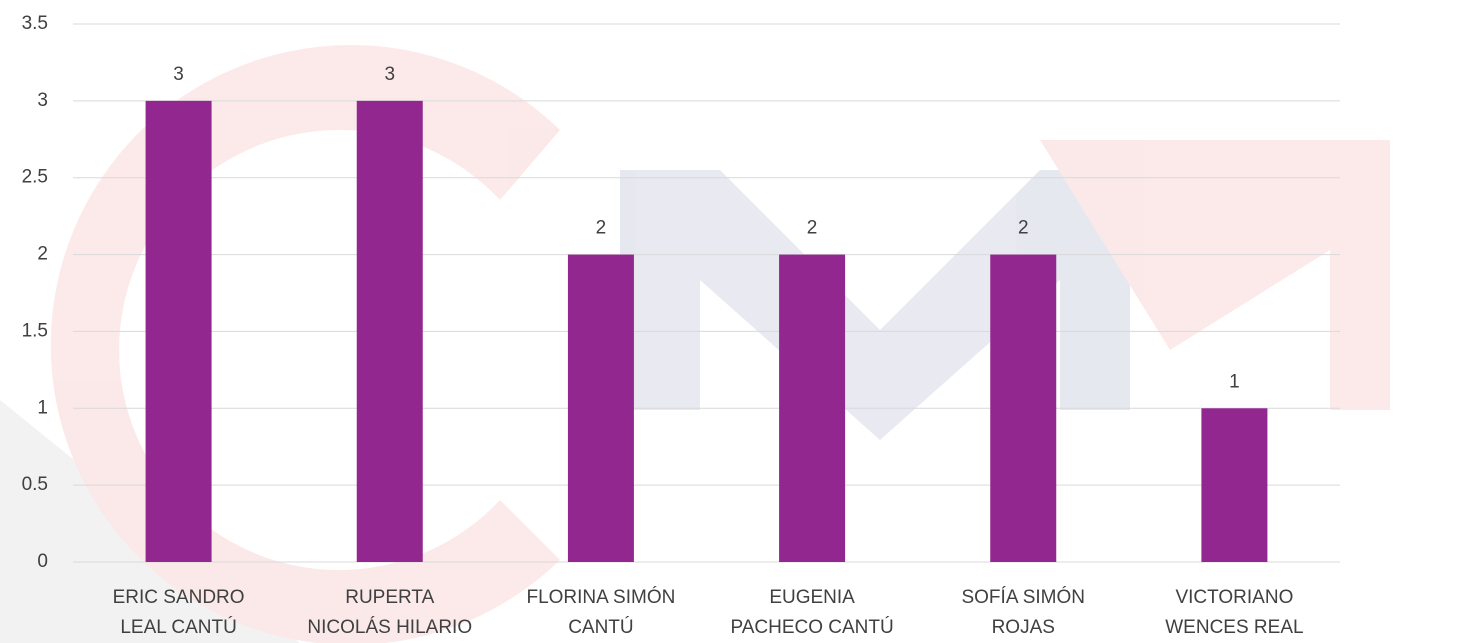 This screenshot has height=643, width=1477. I want to click on data-label: 1, so click(1234, 381).